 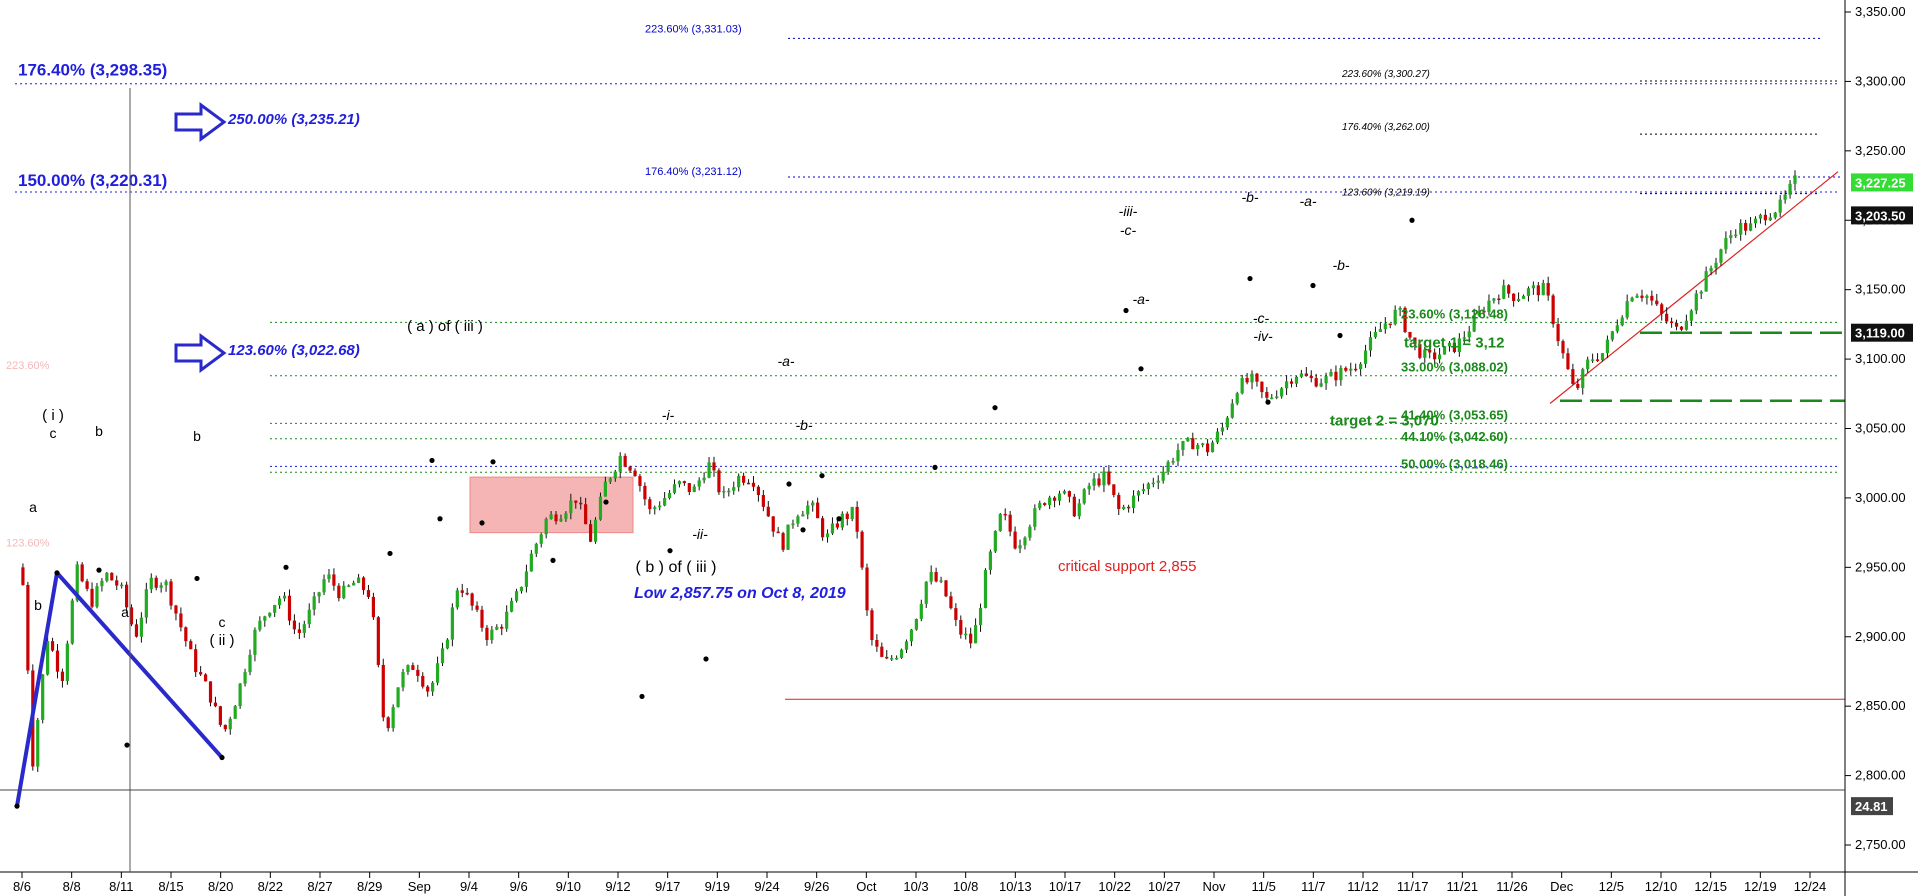 I want to click on y-tick-label: 3,100.00, so click(x=1880, y=358).